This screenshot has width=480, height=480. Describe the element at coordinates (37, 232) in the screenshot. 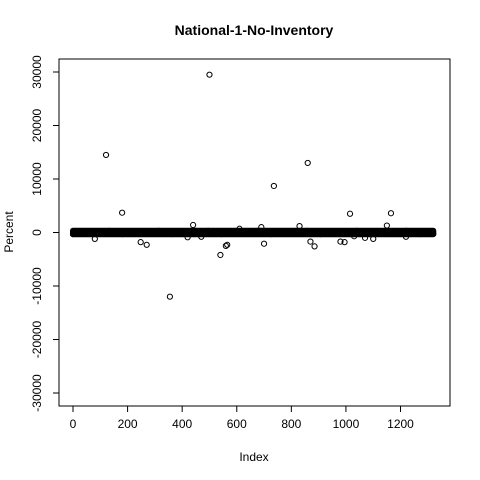

I see `y-tick-label: 0` at that location.